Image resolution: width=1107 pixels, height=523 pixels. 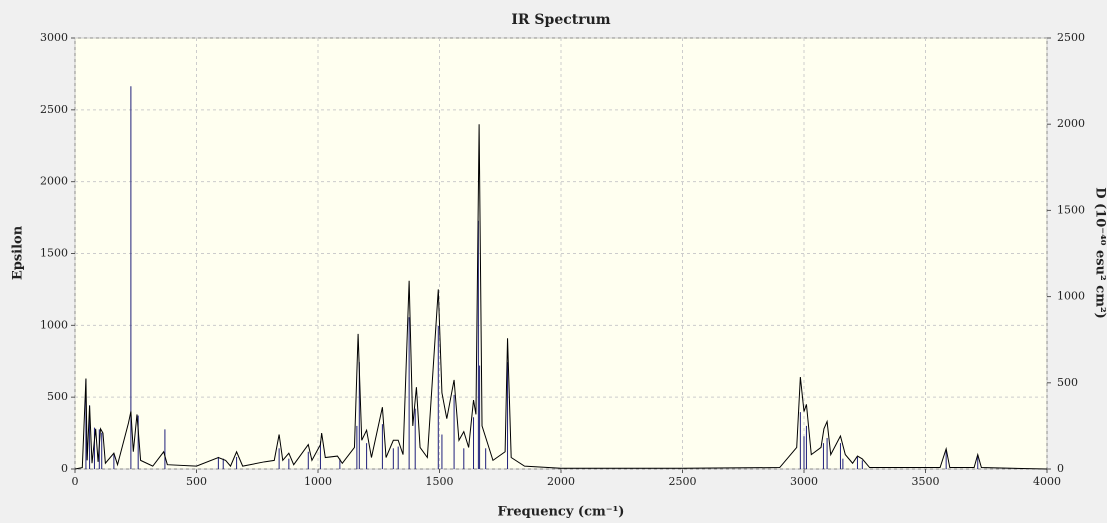 I want to click on x-tick-label: 4000, so click(x=1047, y=481).